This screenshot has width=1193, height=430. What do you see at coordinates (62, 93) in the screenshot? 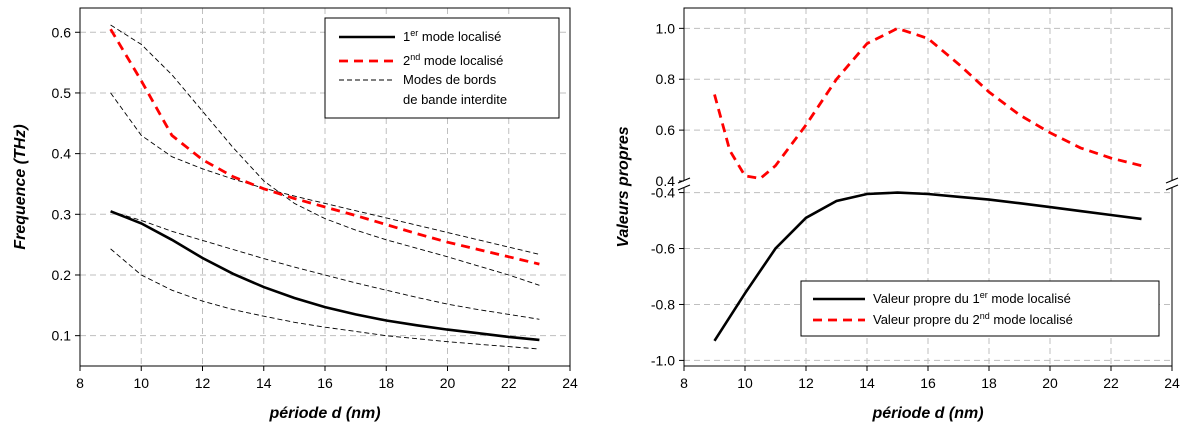
I see `y-tick-label: 0.5` at bounding box center [62, 93].